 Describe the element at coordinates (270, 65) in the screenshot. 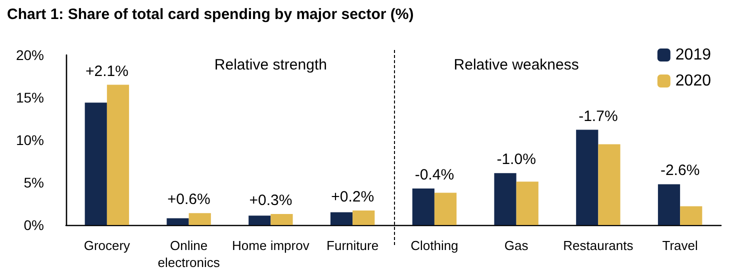

I see `annotation: Relative strength` at that location.